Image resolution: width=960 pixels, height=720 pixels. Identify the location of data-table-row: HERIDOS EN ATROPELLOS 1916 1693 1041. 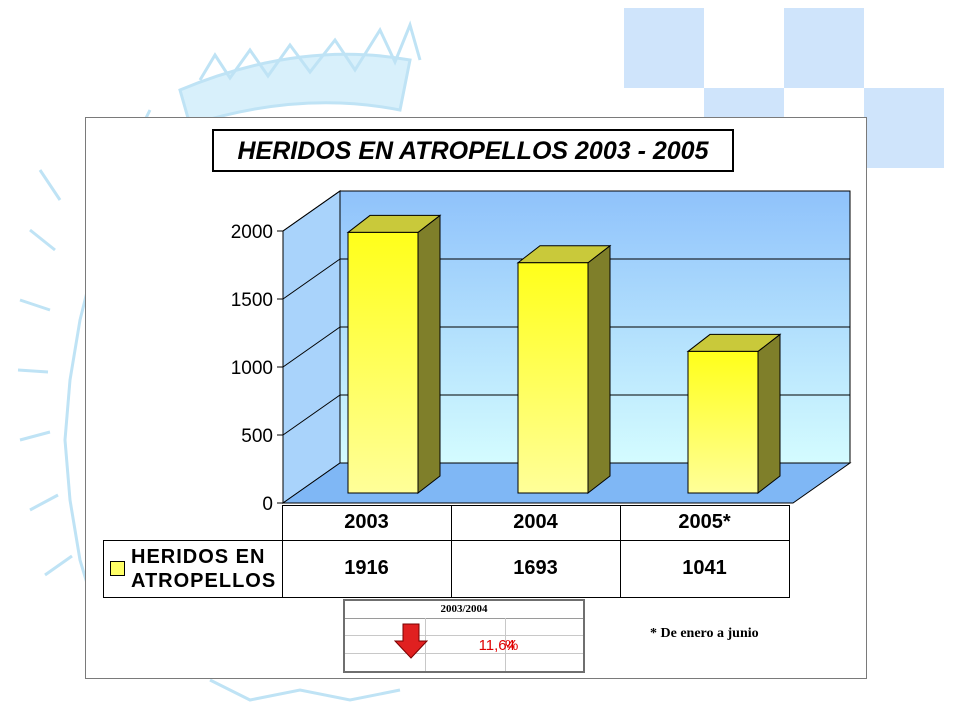
(446, 568).